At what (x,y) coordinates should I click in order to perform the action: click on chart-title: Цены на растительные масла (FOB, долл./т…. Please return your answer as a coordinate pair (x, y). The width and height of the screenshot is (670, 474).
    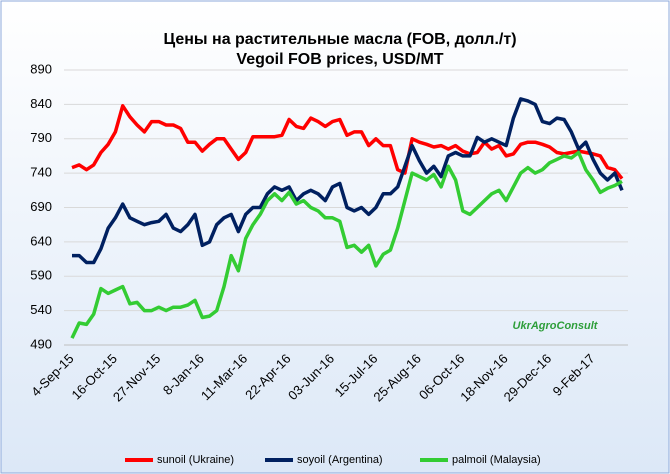
    Looking at the image, I should click on (339, 39).